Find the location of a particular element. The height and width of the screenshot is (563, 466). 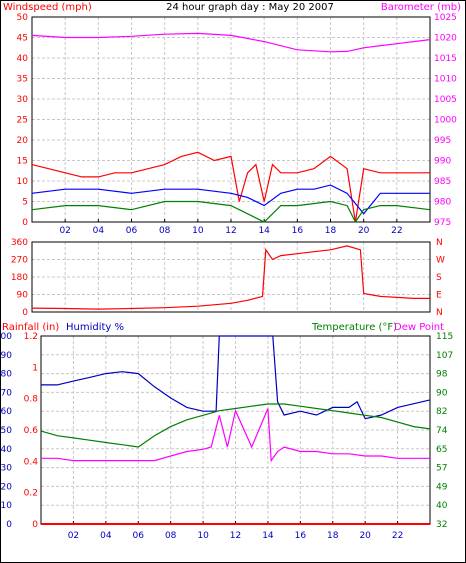

chart3-humidity-tick: 80 is located at coordinates (7, 375).